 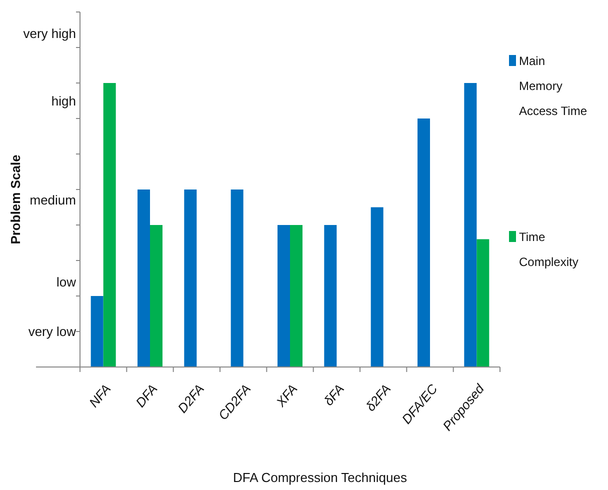 What do you see at coordinates (66, 282) in the screenshot?
I see `text: low` at bounding box center [66, 282].